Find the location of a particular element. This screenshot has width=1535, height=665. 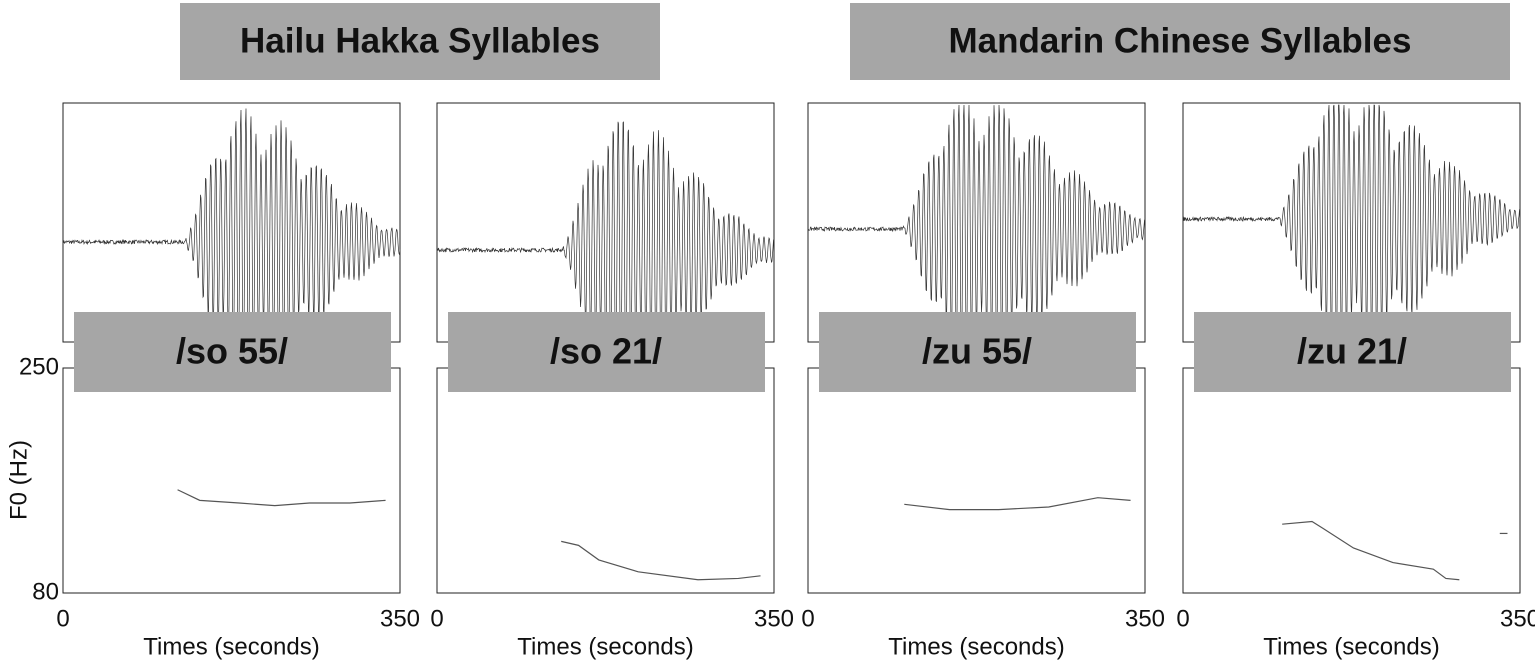

y-axis-label: F0 (Hz) is located at coordinates (18, 480).